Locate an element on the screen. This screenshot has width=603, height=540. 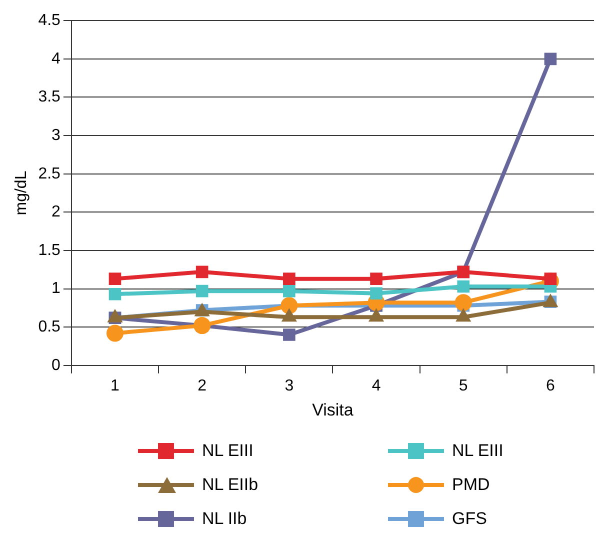
y-tick-label: 0 is located at coordinates (56, 365).